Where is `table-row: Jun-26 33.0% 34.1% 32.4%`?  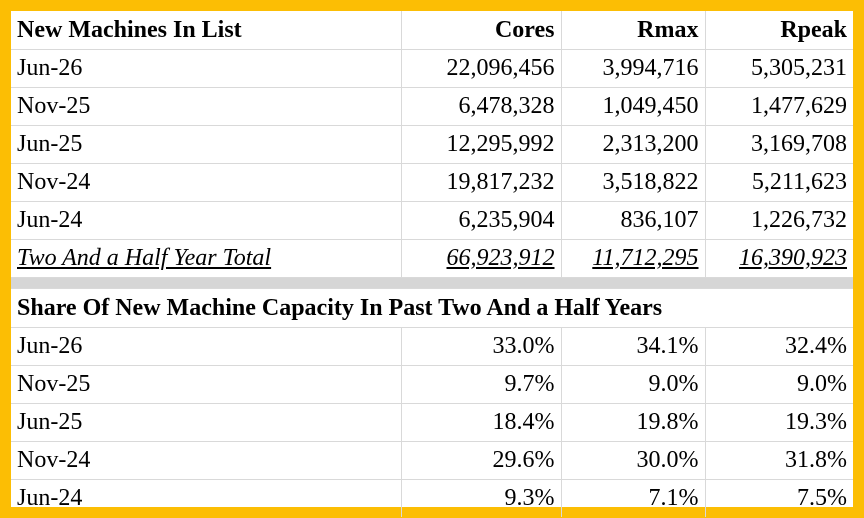 table-row: Jun-26 33.0% 34.1% 32.4% is located at coordinates (432, 346).